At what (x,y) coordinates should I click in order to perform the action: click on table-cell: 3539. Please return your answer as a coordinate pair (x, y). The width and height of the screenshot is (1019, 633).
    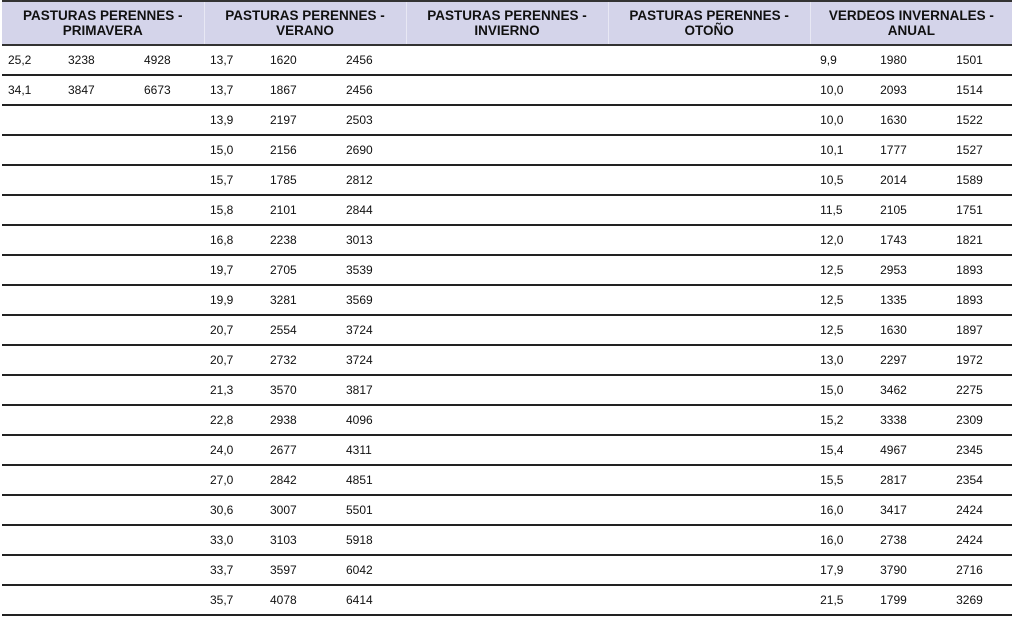
    Looking at the image, I should click on (373, 270).